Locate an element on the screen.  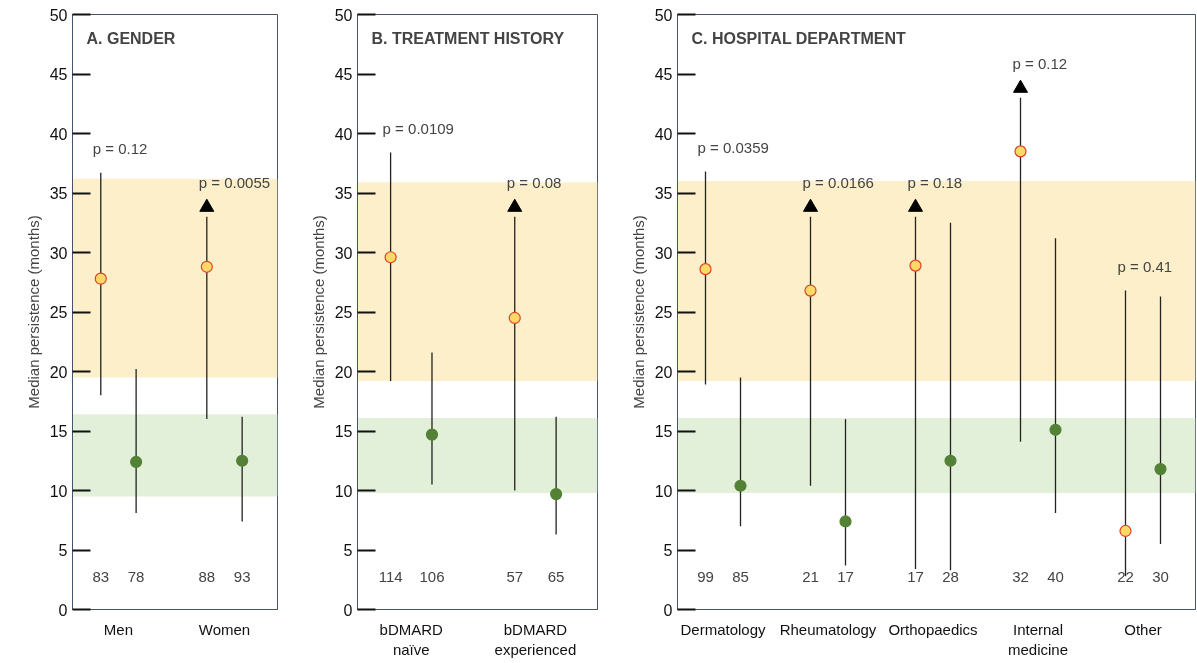
annotation: p = 0.0055 is located at coordinates (234, 183).